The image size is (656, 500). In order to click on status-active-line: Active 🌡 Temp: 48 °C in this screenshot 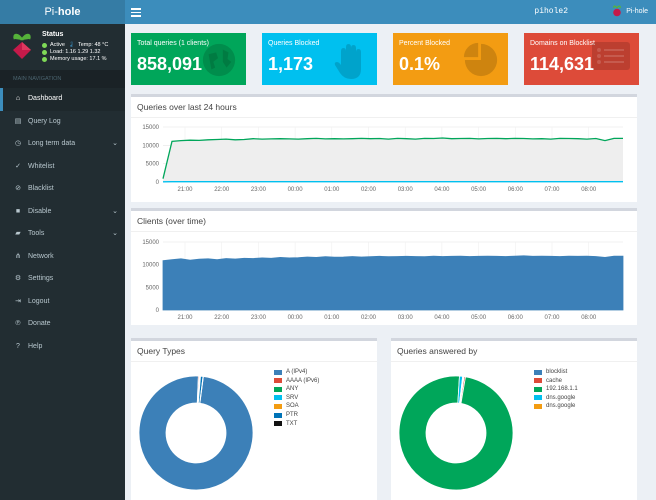, I will do `click(75, 45)`.